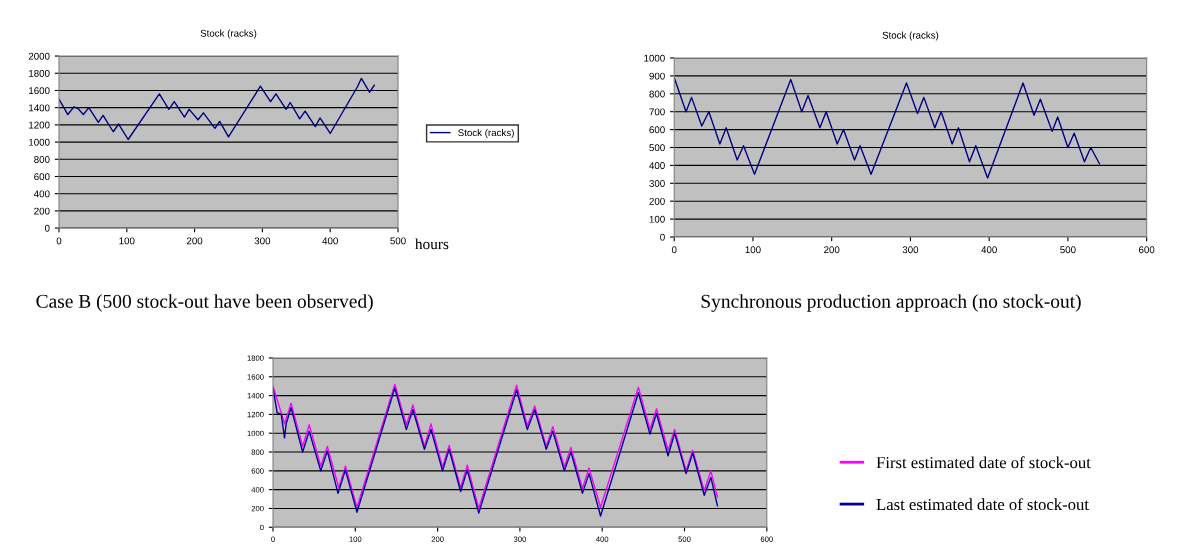 The width and height of the screenshot is (1187, 555). What do you see at coordinates (891, 303) in the screenshot?
I see `text: Synchronous production approach (no stock-out)` at bounding box center [891, 303].